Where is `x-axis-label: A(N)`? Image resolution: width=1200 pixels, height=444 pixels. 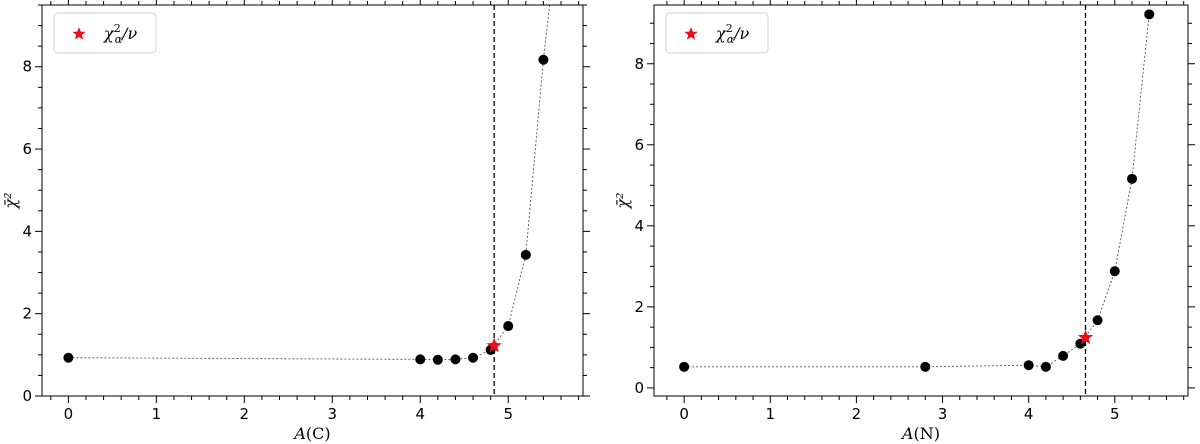 x-axis-label: A(N) is located at coordinates (920, 433).